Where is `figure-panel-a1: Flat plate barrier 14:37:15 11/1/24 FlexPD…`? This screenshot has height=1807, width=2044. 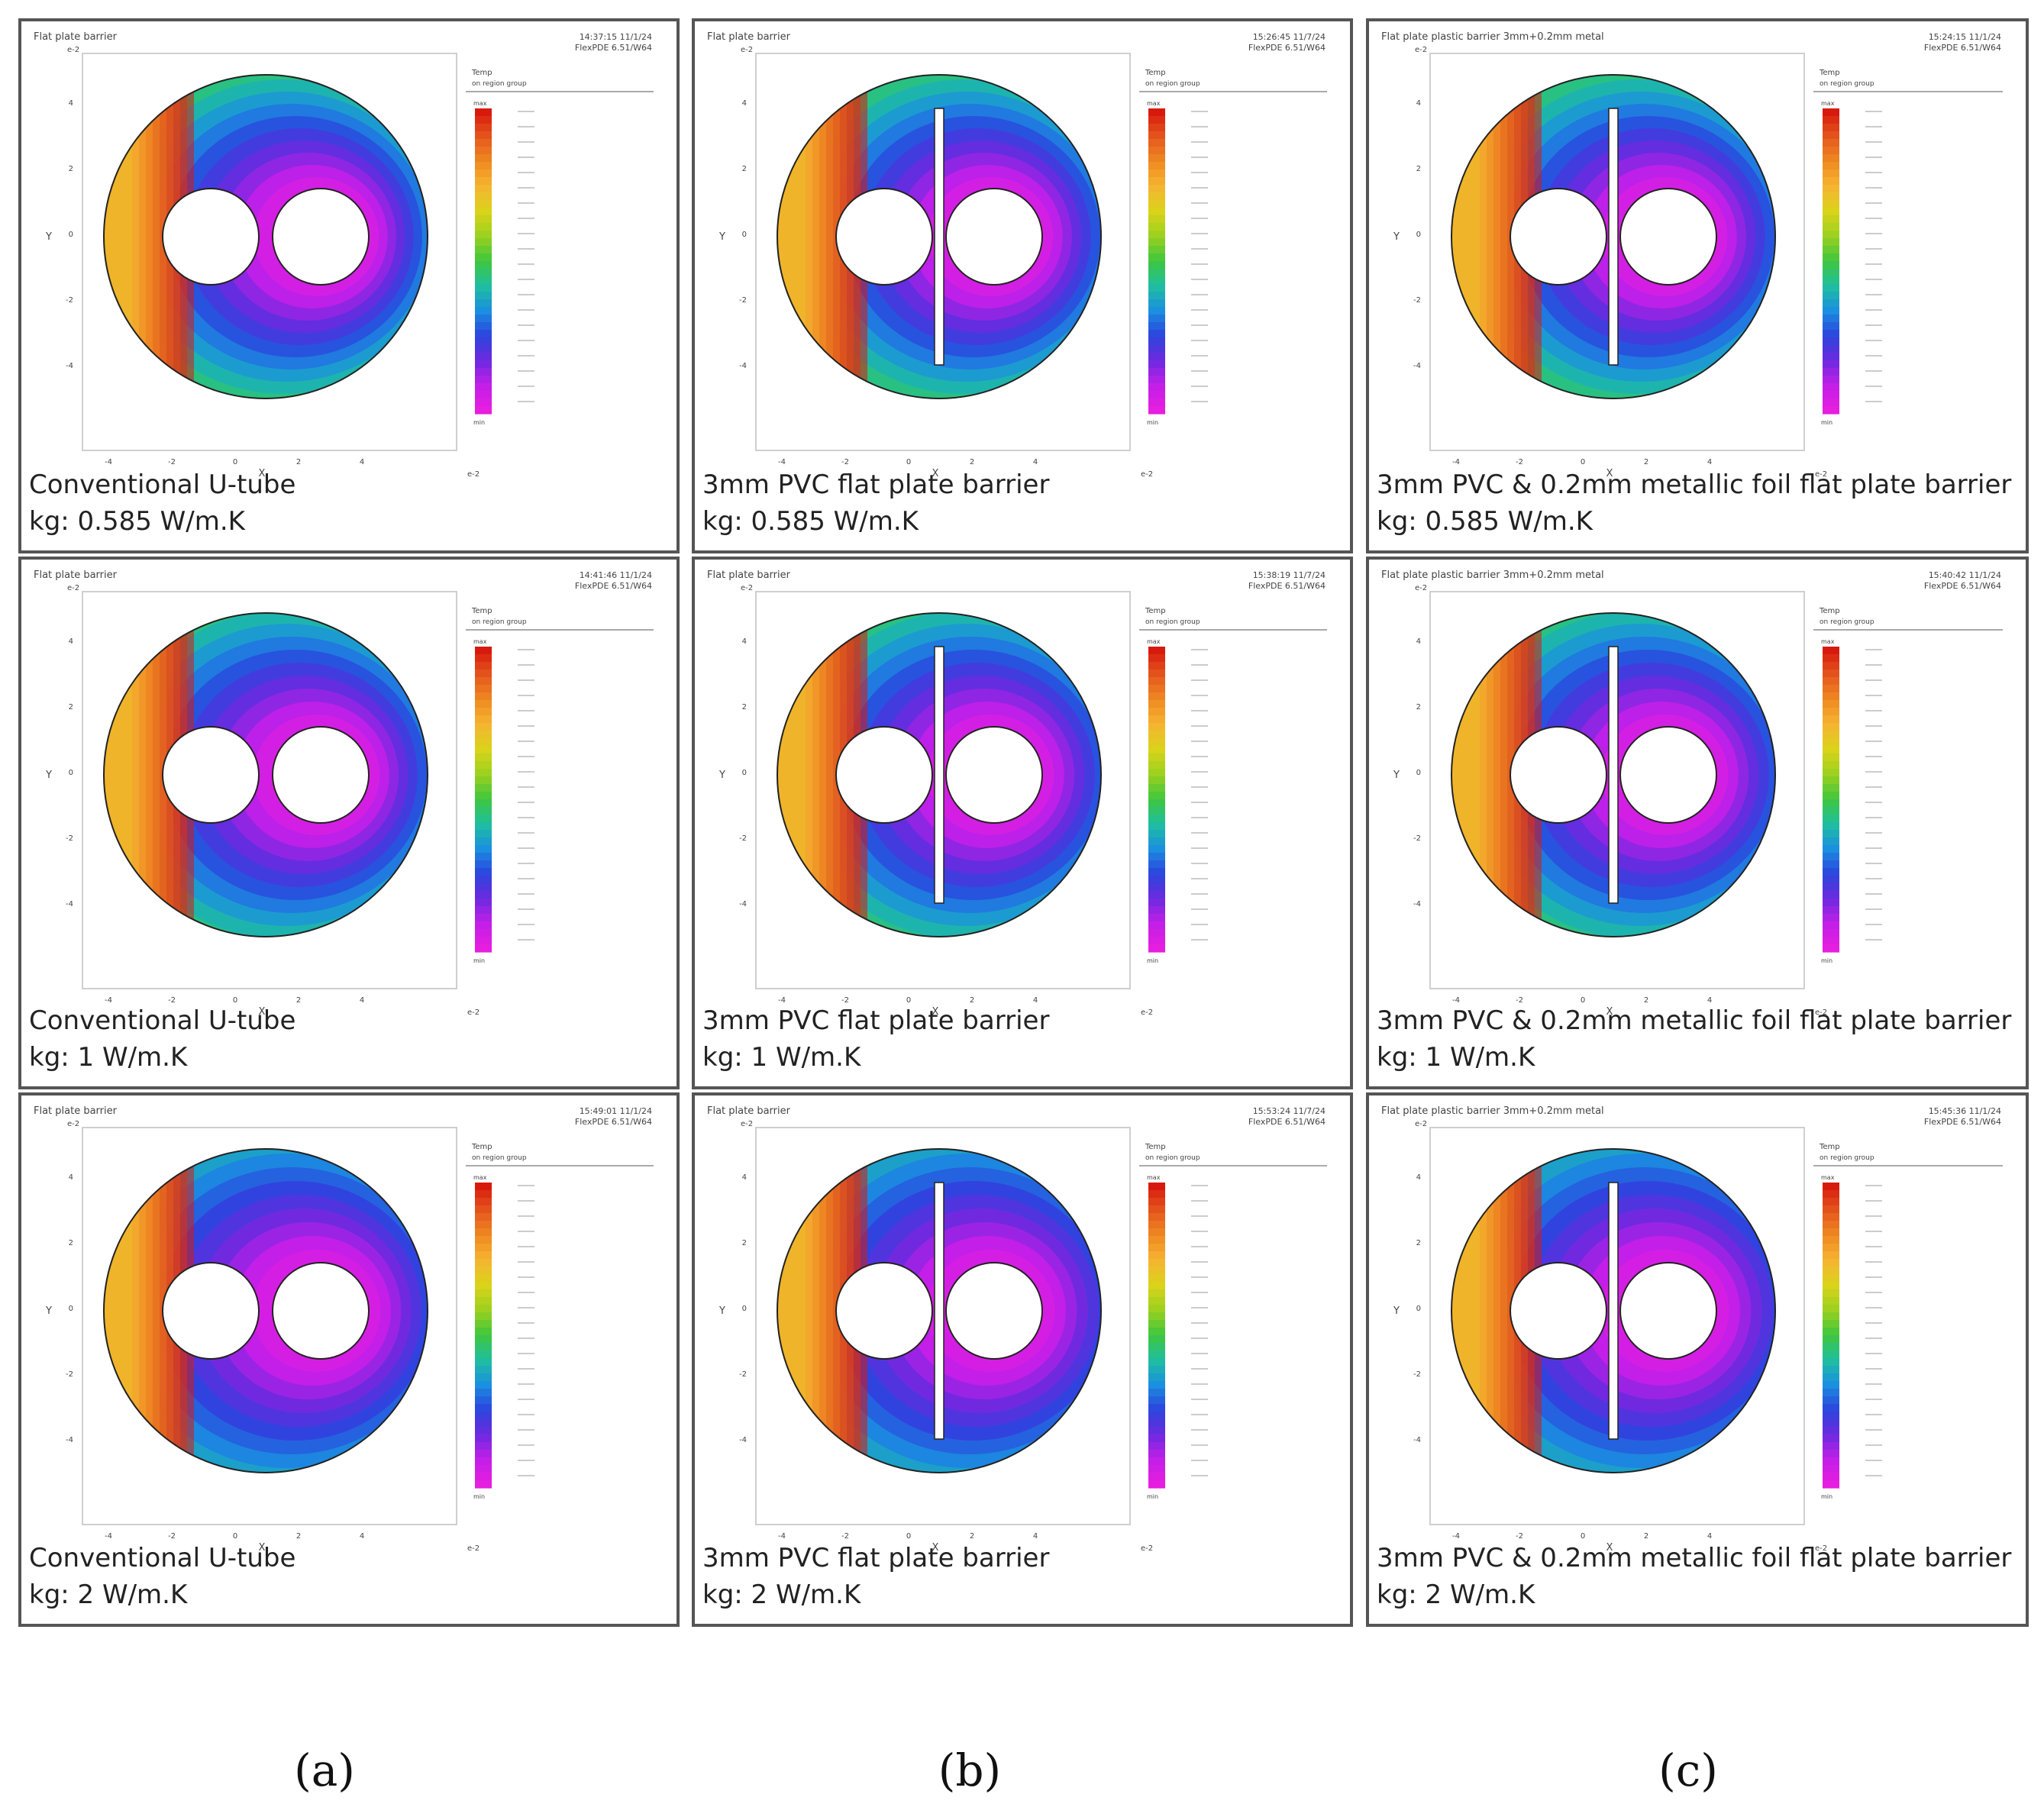 figure-panel-a1: Flat plate barrier 14:37:15 11/1/24 FlexPD… is located at coordinates (349, 285).